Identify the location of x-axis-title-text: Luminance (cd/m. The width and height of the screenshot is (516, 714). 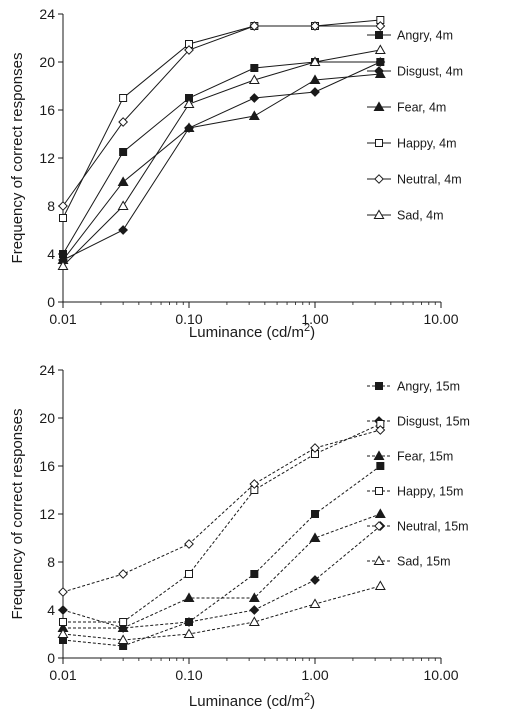
(246, 701).